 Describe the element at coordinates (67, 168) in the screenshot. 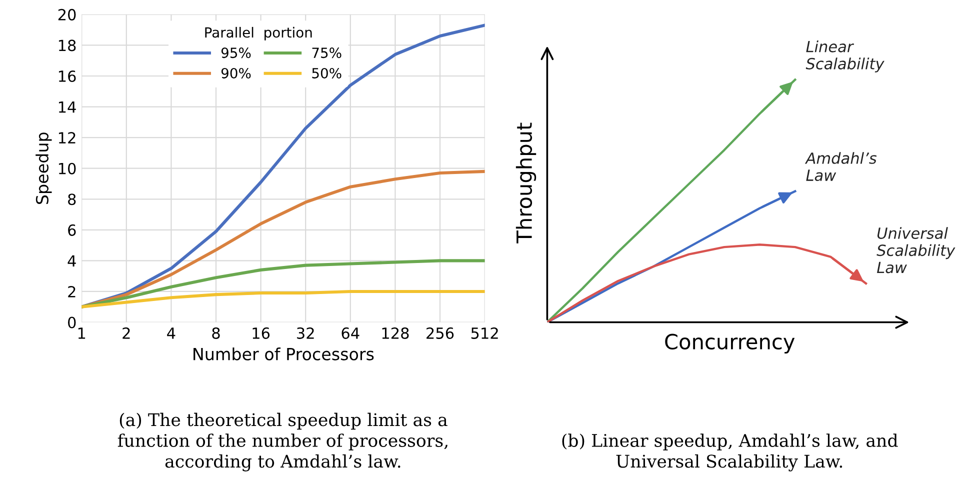

I see `y-tick-label: 10` at that location.